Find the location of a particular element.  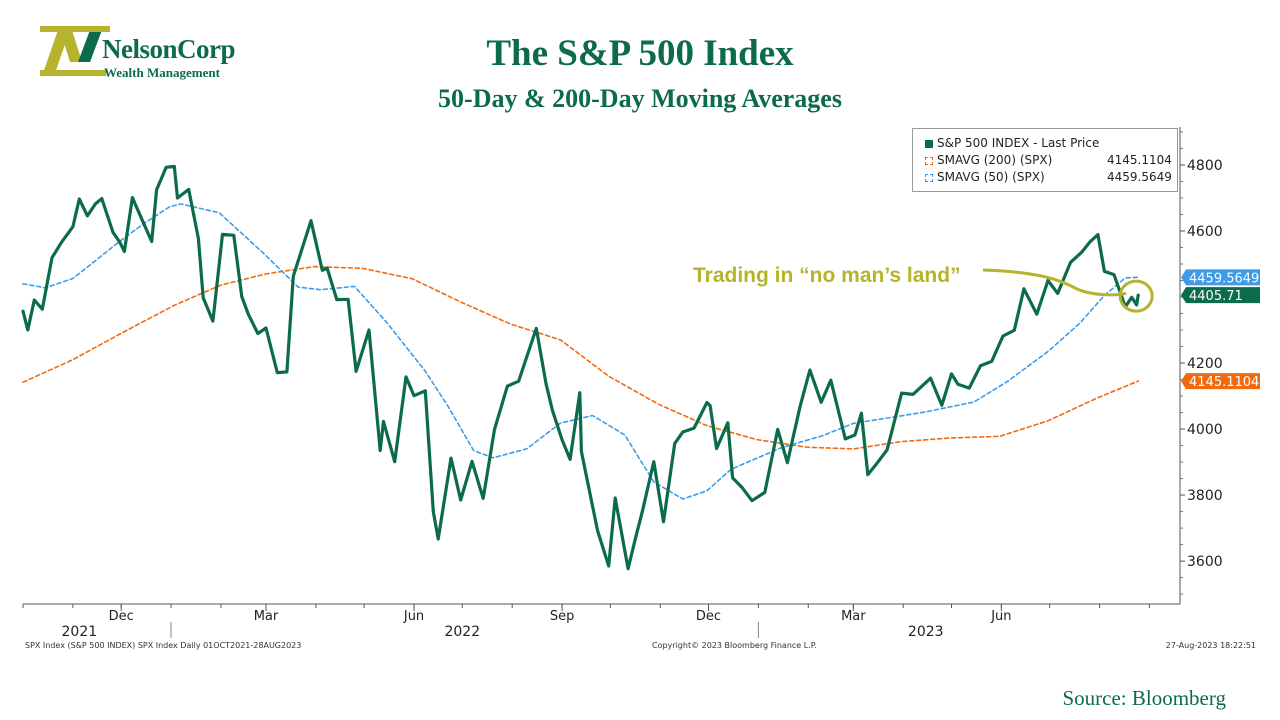

y-axis: 3600380040004200440046004800 is located at coordinates (1201, 365).